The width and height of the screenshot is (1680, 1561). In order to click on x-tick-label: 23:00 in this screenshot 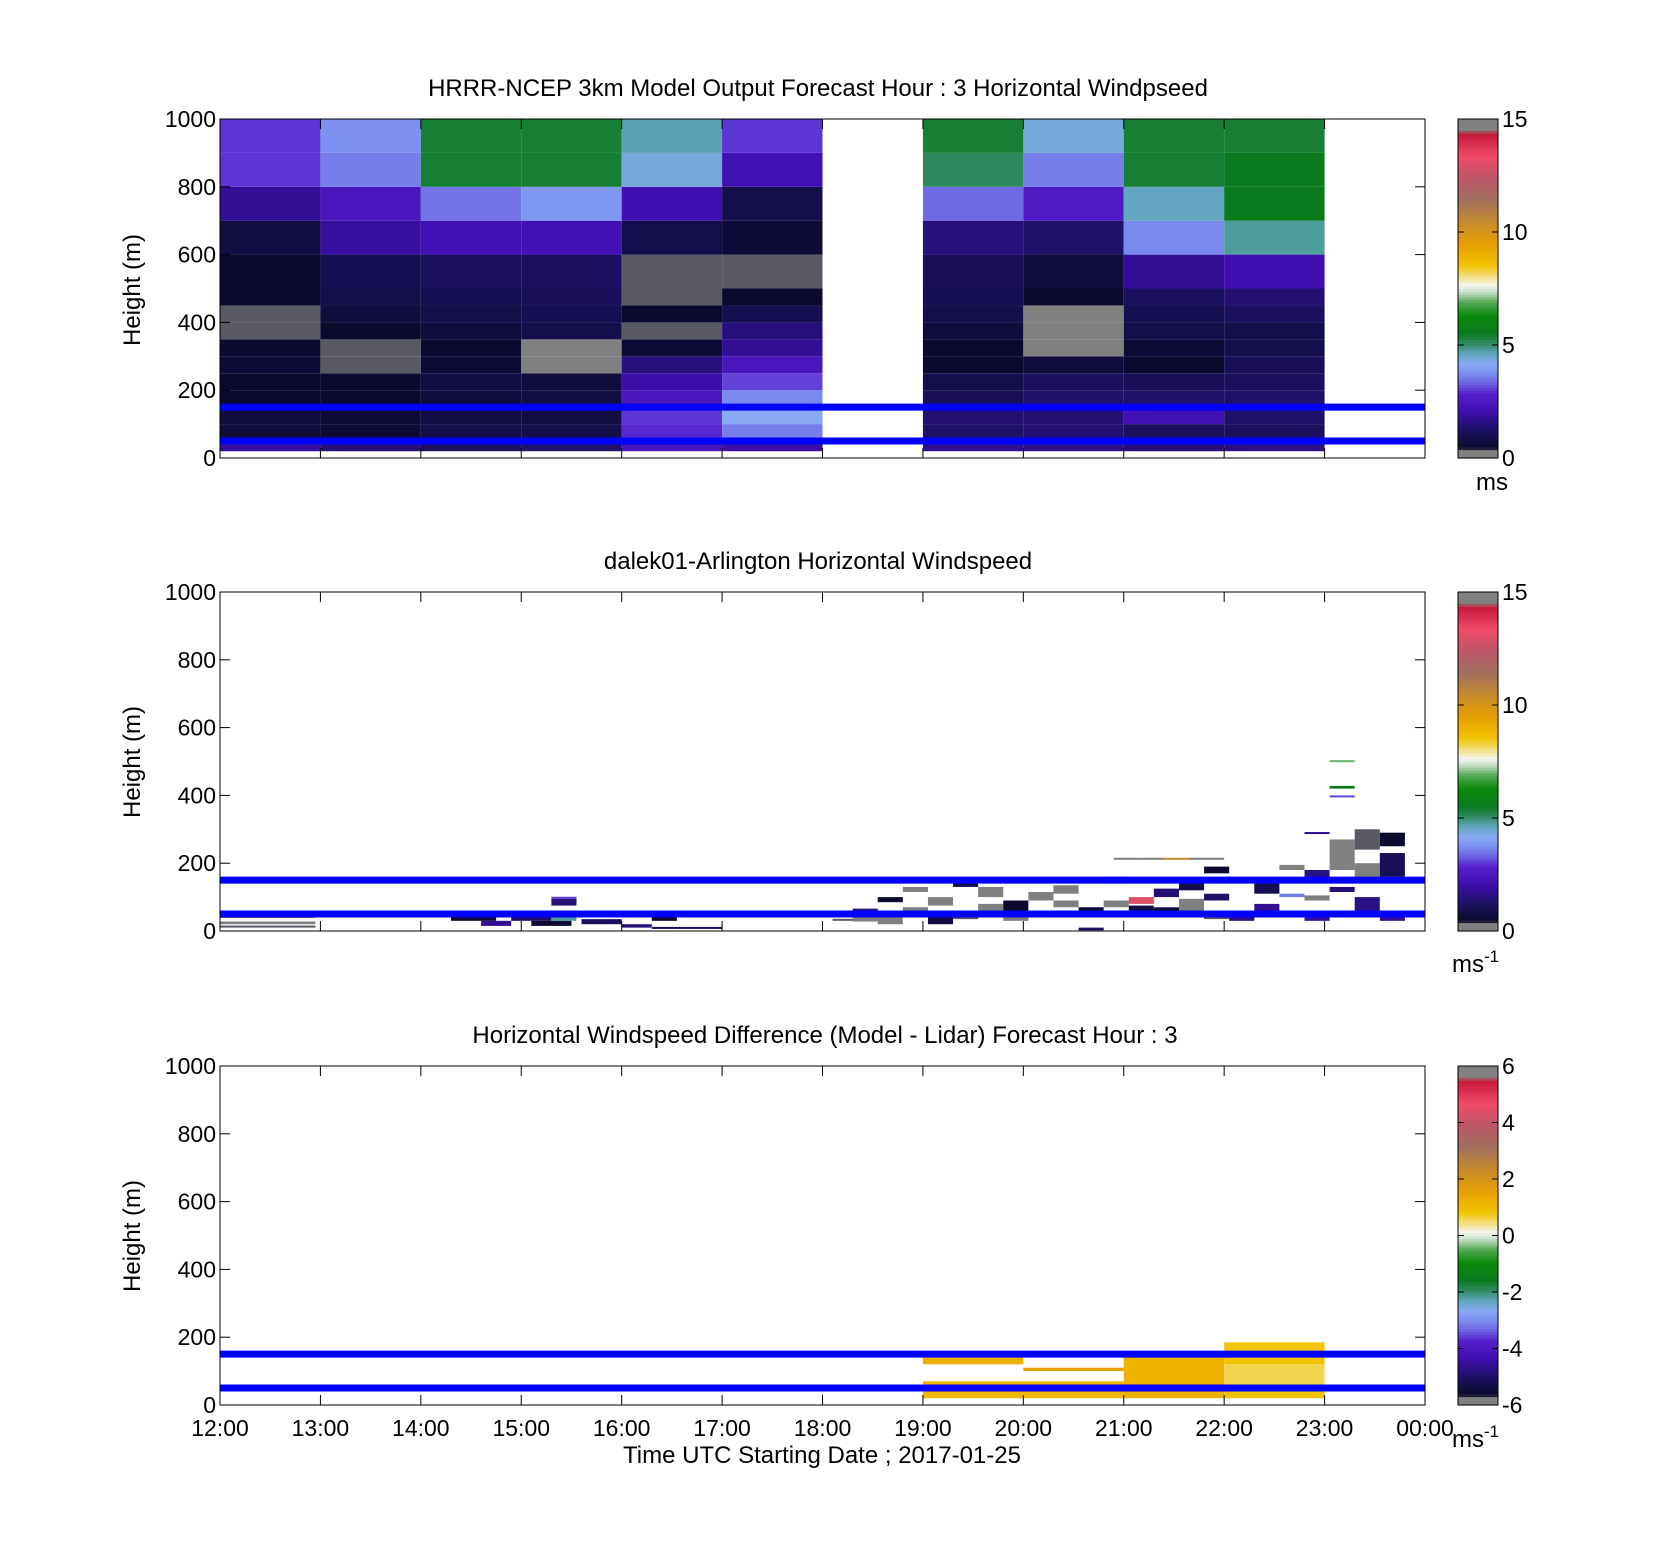, I will do `click(1325, 1428)`.